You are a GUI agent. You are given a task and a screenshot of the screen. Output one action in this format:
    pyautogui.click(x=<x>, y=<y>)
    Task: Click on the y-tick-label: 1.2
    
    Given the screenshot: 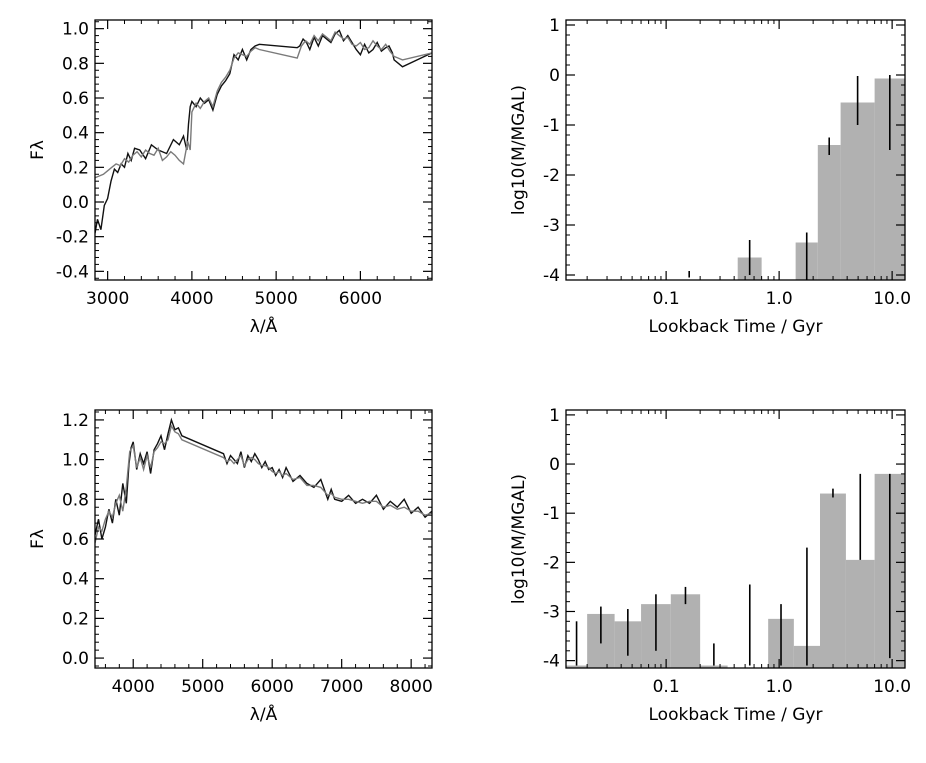 What is the action you would take?
    pyautogui.click(x=75, y=421)
    